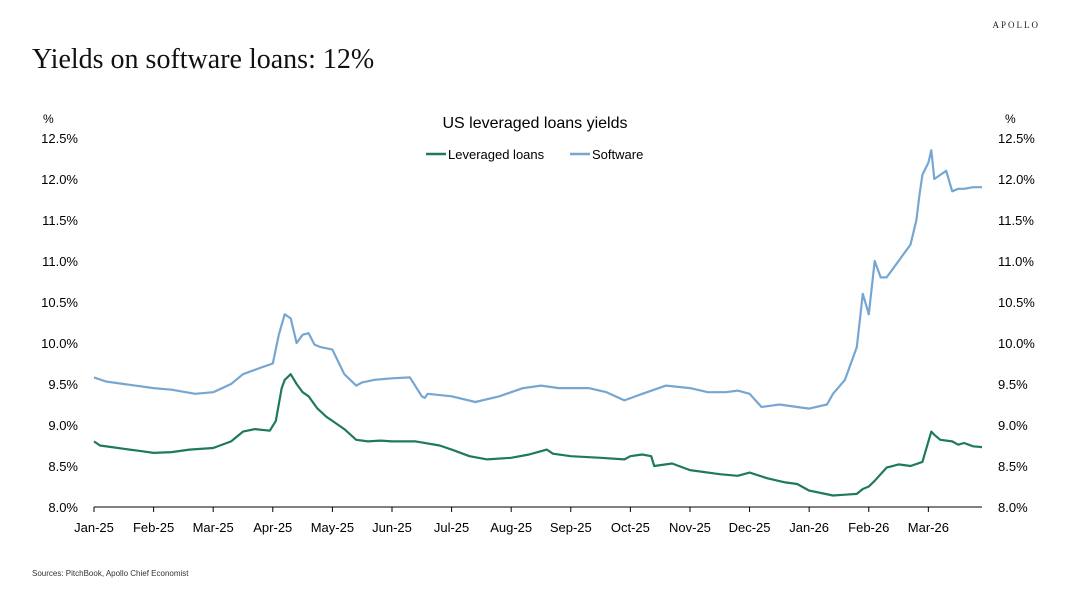  What do you see at coordinates (59, 138) in the screenshot?
I see `y-tick-label-left: 12.5%` at bounding box center [59, 138].